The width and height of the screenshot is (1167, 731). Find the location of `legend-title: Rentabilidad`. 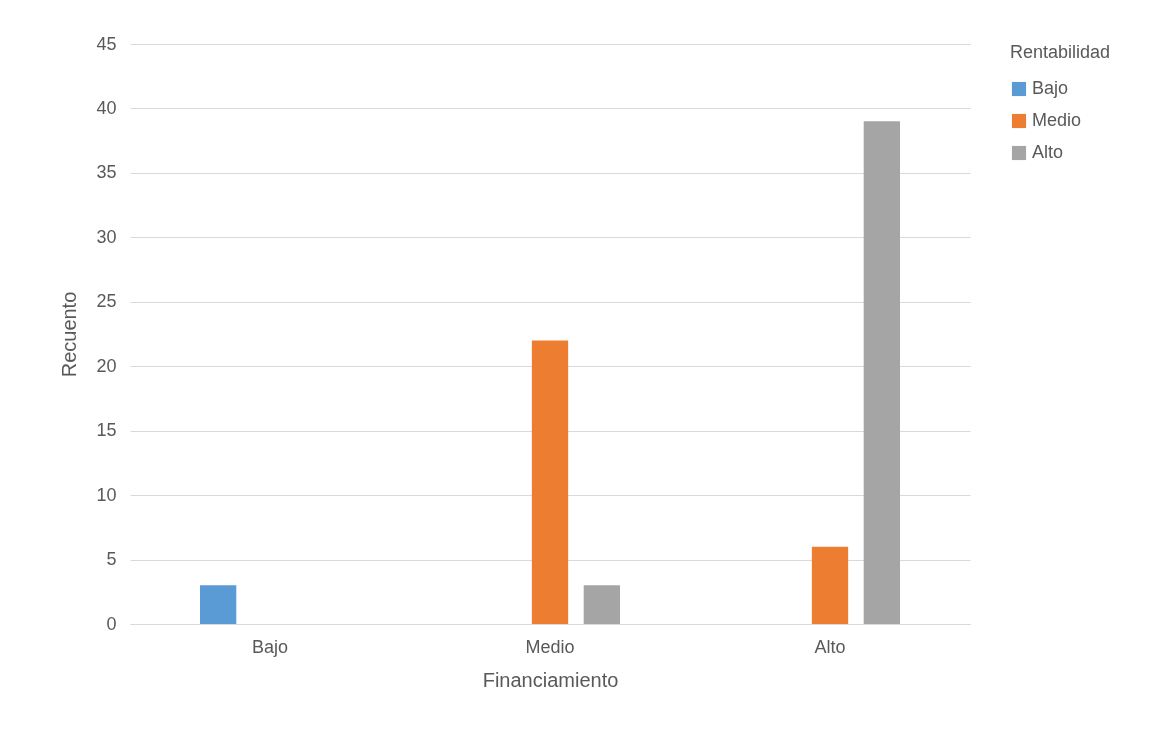

legend-title: Rentabilidad is located at coordinates (1060, 52).